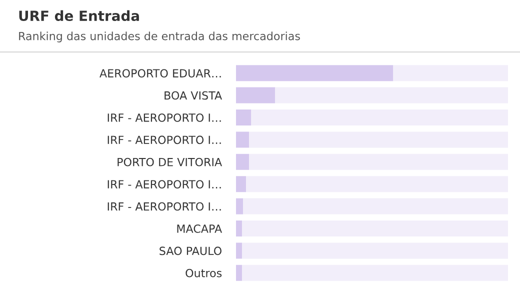 The height and width of the screenshot is (292, 520). Describe the element at coordinates (193, 95) in the screenshot. I see `y-tick-label: BOA VISTA` at that location.